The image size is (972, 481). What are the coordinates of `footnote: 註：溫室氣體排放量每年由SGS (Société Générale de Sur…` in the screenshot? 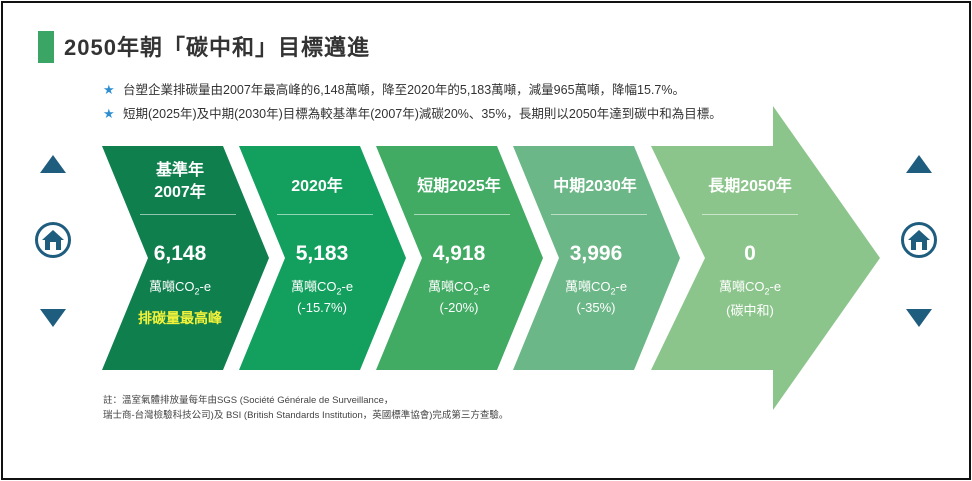 It's located at (305, 408).